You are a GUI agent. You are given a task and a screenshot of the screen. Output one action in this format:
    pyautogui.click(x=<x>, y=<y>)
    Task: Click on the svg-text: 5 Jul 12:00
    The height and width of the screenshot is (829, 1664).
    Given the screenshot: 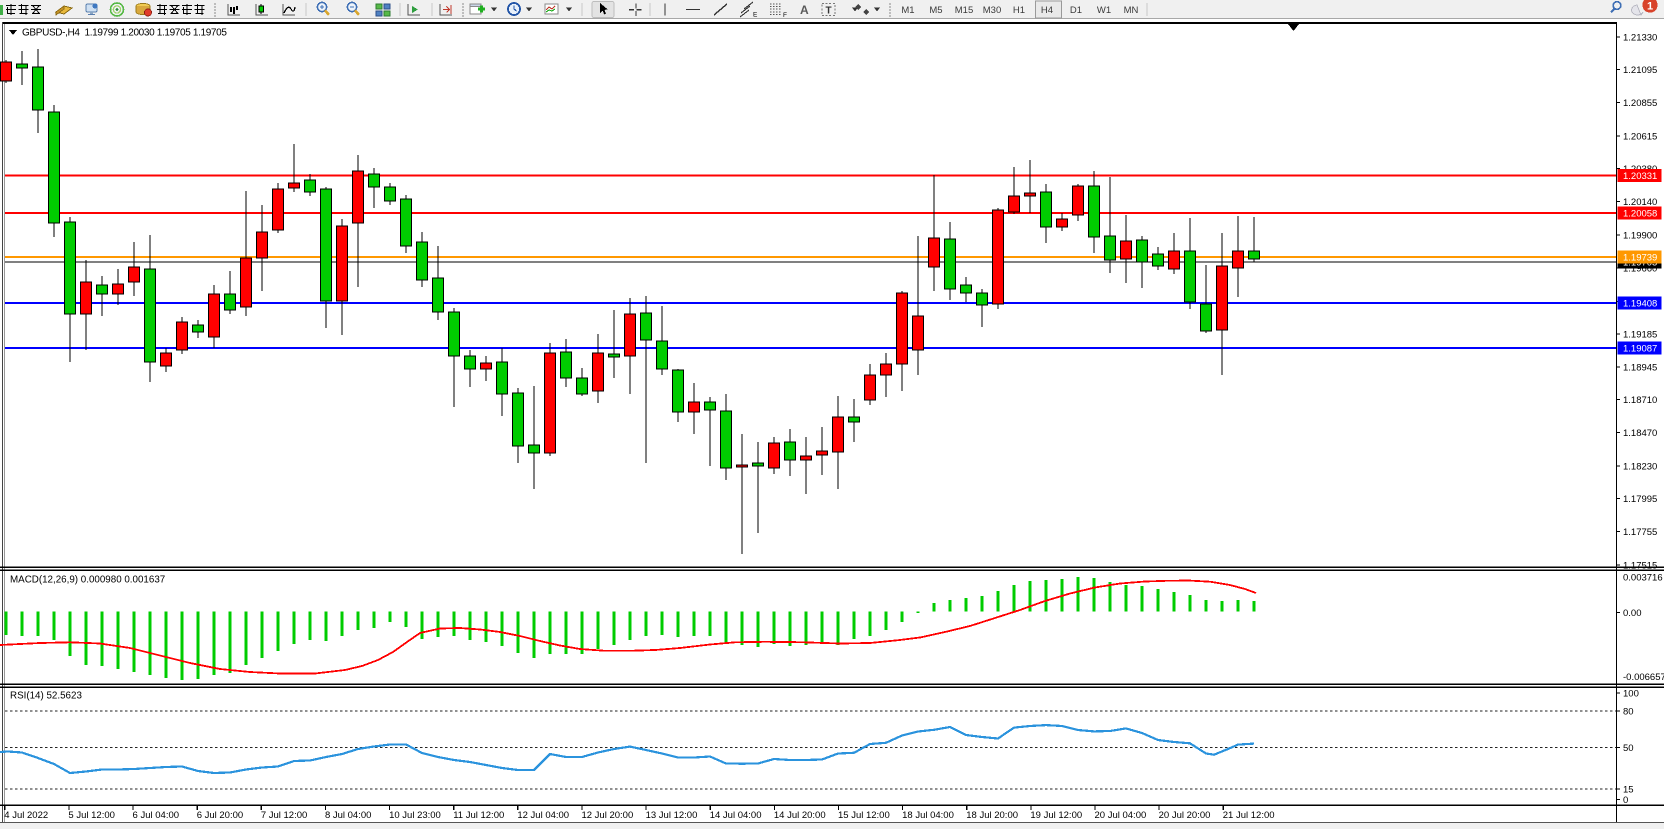 What is the action you would take?
    pyautogui.click(x=91, y=815)
    